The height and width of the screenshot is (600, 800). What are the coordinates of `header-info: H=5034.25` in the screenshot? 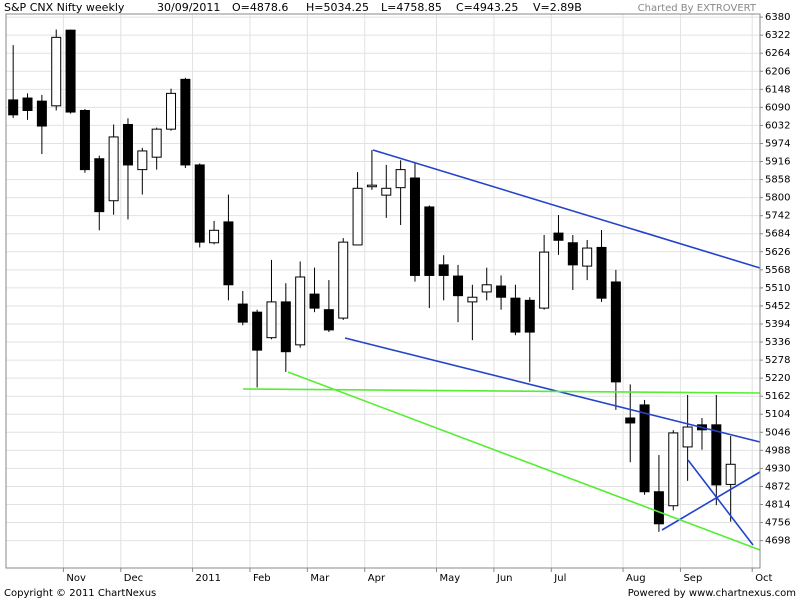 It's located at (337, 7).